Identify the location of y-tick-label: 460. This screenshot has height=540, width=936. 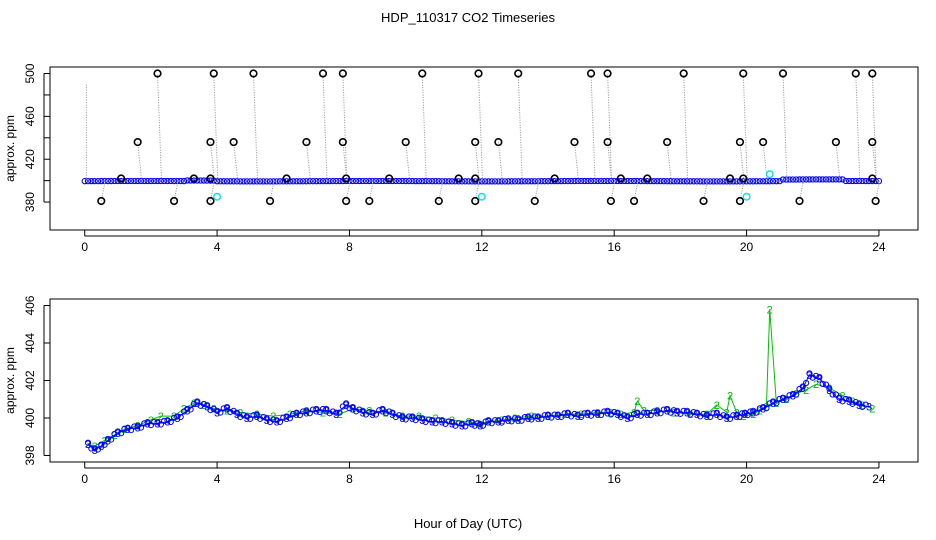
(30, 116).